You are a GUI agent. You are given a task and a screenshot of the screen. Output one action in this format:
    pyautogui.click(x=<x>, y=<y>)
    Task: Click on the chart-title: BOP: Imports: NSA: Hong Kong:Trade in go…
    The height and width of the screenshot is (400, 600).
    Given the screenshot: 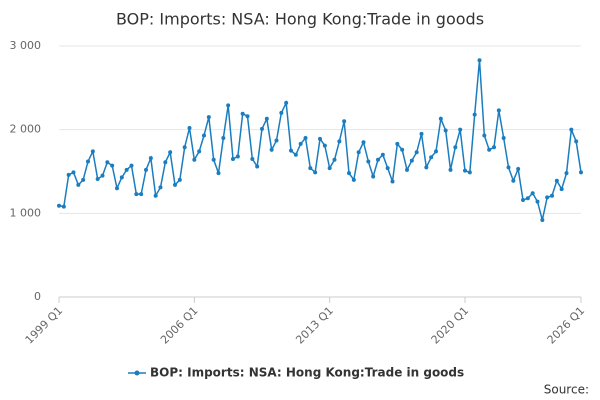 What is the action you would take?
    pyautogui.click(x=300, y=19)
    